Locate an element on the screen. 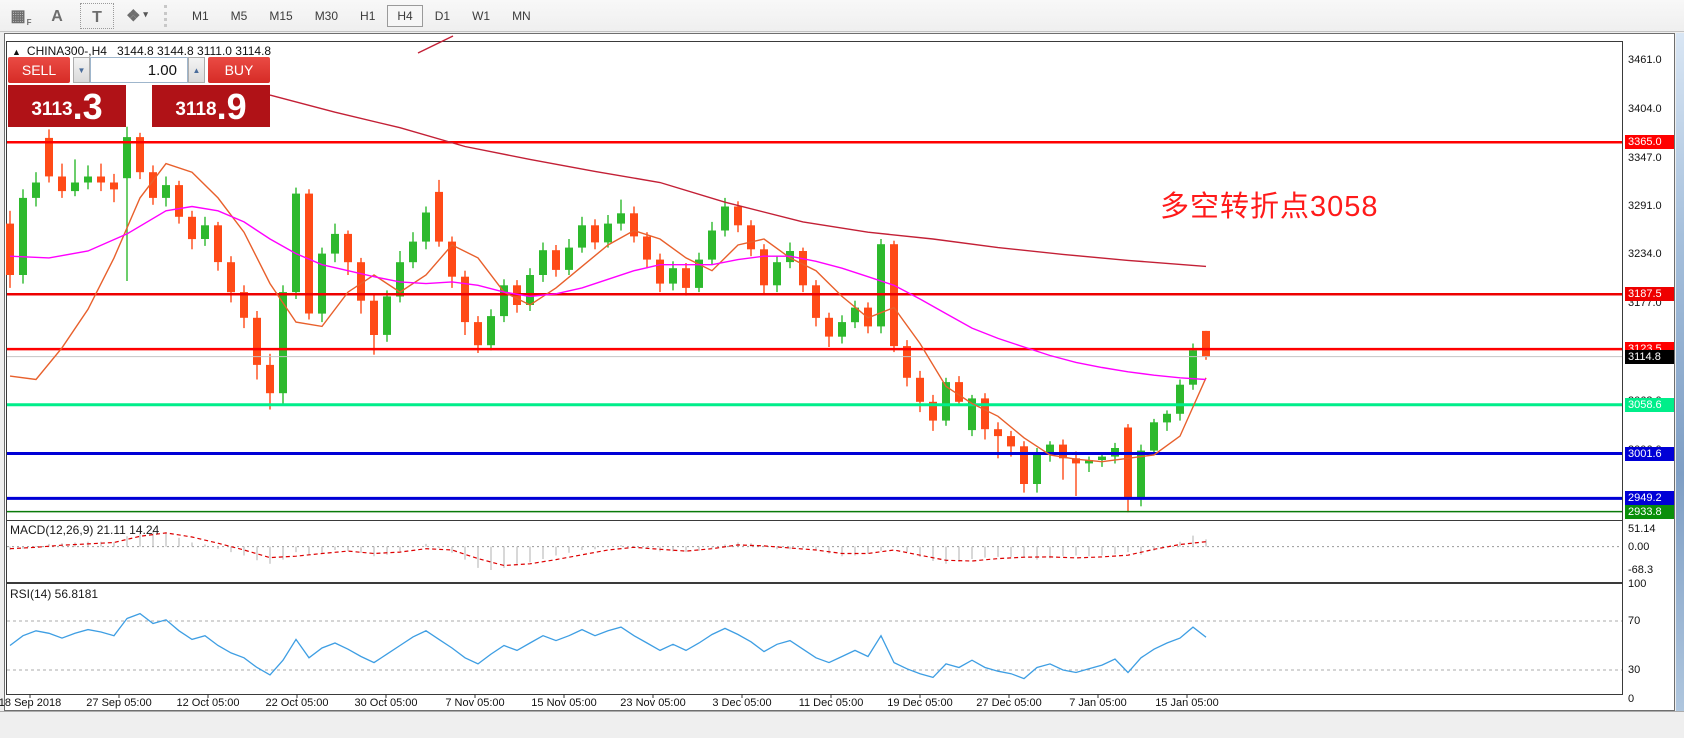 The width and height of the screenshot is (1684, 738). toolbar-separator is located at coordinates (168, 15).